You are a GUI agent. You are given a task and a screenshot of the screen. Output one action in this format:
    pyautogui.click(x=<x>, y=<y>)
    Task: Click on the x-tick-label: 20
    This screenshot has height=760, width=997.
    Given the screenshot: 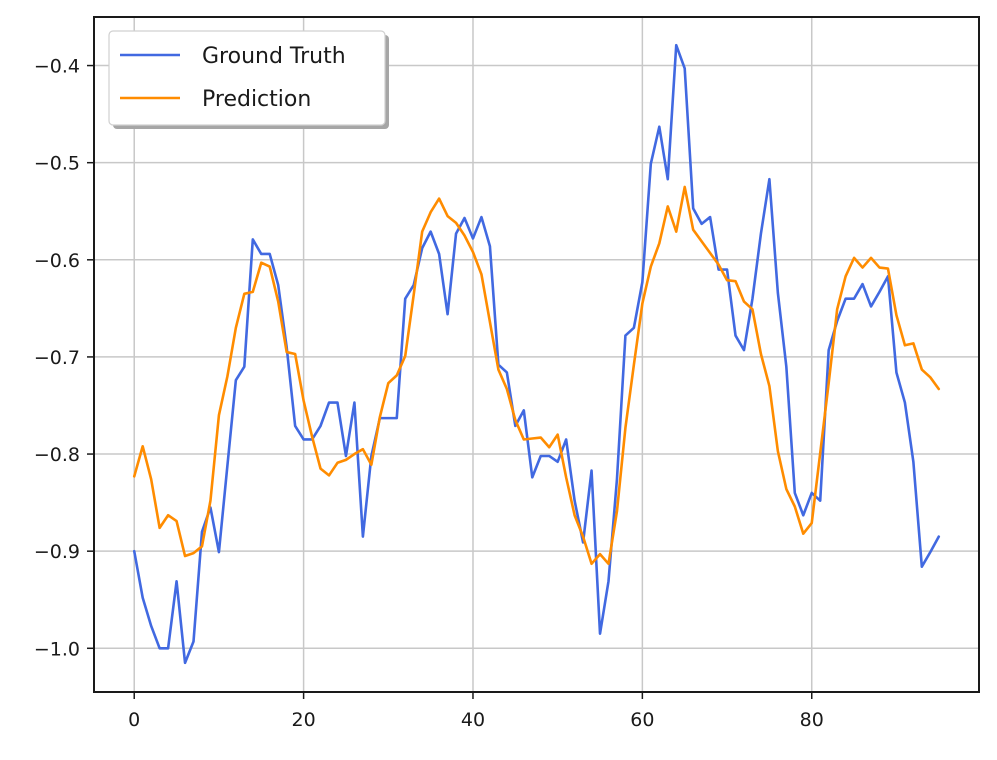 What is the action you would take?
    pyautogui.click(x=304, y=720)
    